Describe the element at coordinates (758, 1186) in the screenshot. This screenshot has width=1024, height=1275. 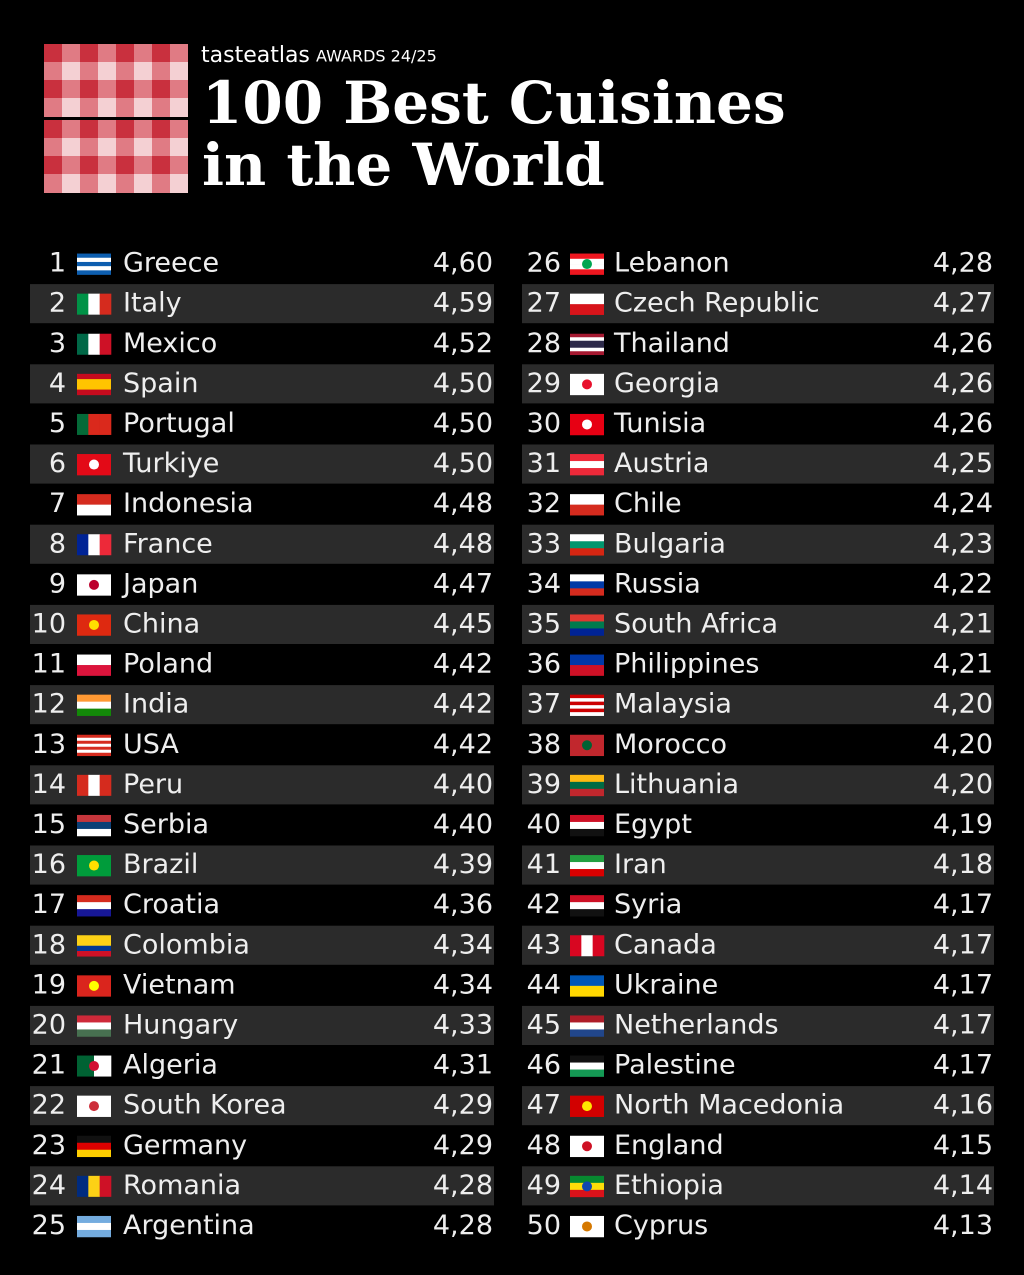
I see `ranking-row: 49 Ethiopia 4,14` at that location.